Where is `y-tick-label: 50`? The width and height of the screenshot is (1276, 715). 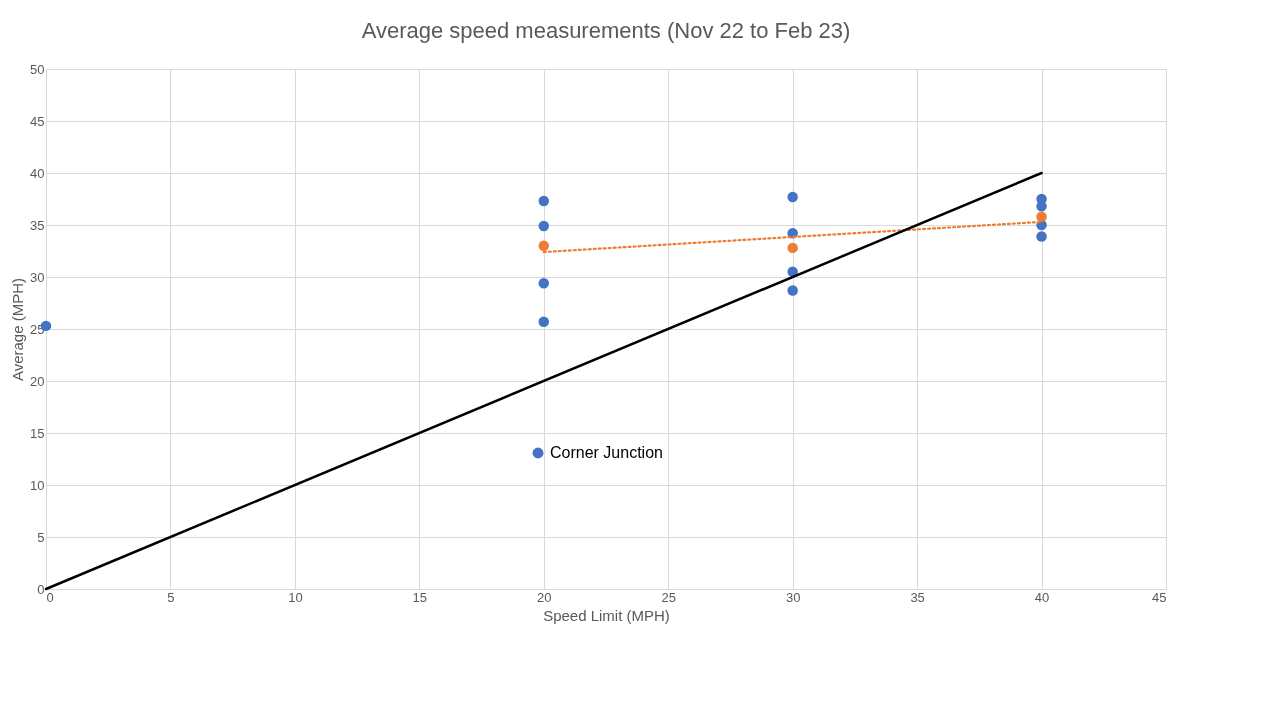 y-tick-label: 50 is located at coordinates (37, 69).